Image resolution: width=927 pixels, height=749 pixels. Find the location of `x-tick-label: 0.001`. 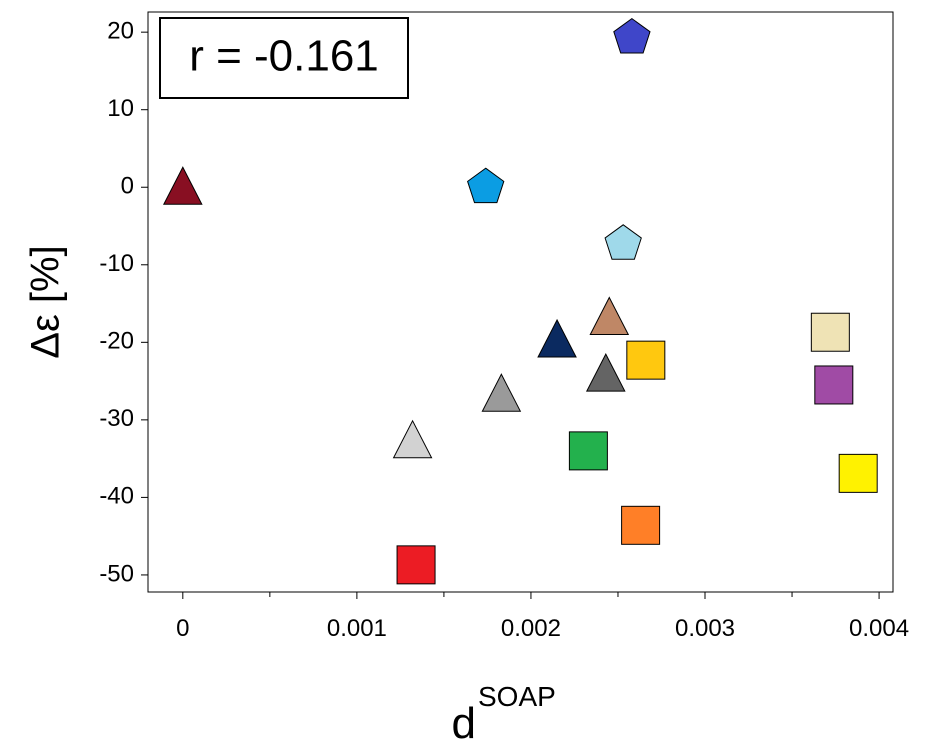

x-tick-label: 0.001 is located at coordinates (357, 628).